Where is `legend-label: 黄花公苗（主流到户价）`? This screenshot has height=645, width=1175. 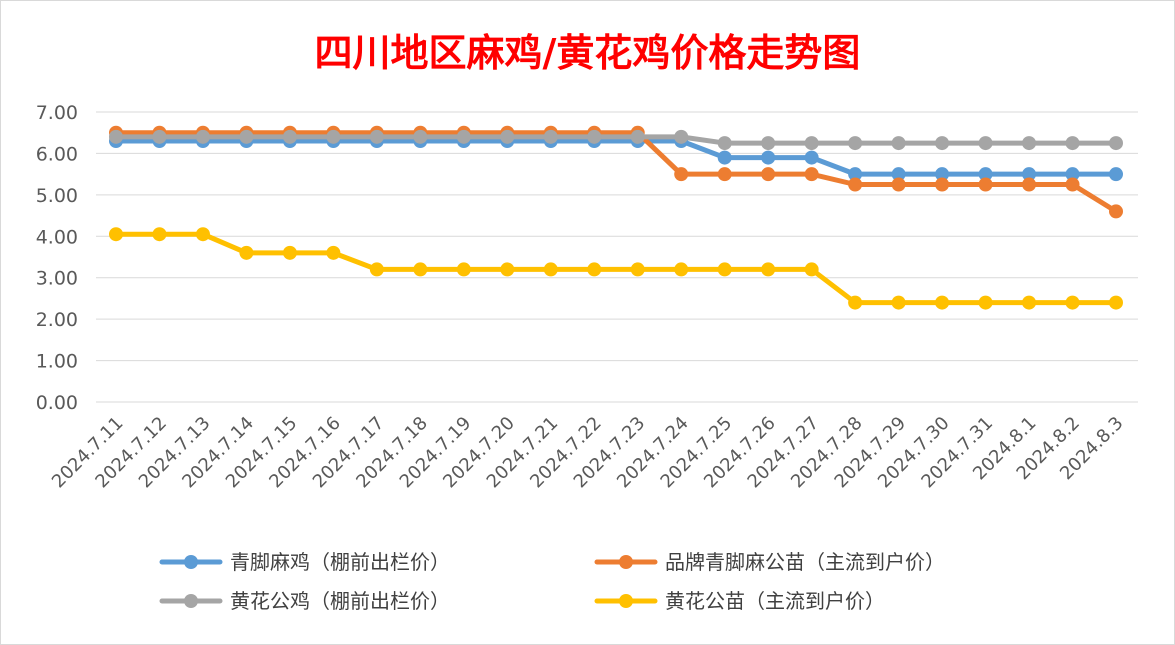 legend-label: 黄花公苗（主流到户价） is located at coordinates (775, 601).